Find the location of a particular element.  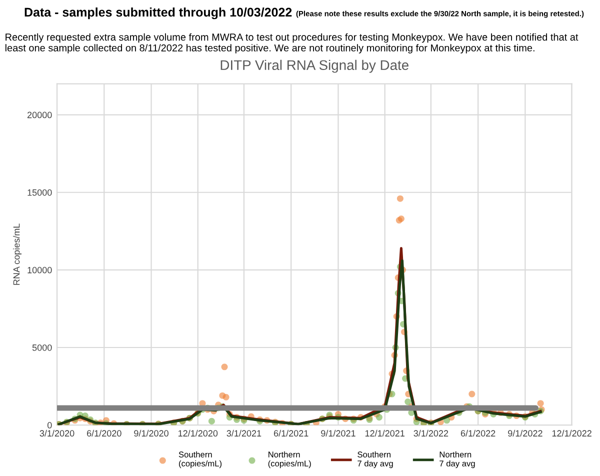

y-tick-label: 5000 is located at coordinates (42, 347).